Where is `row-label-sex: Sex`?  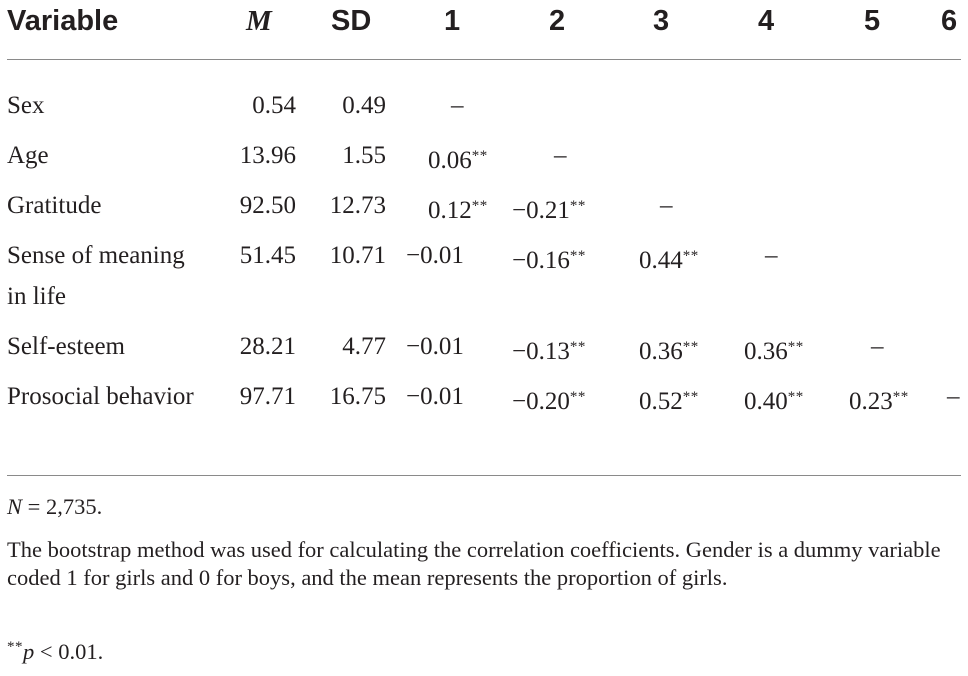 row-label-sex: Sex is located at coordinates (26, 105).